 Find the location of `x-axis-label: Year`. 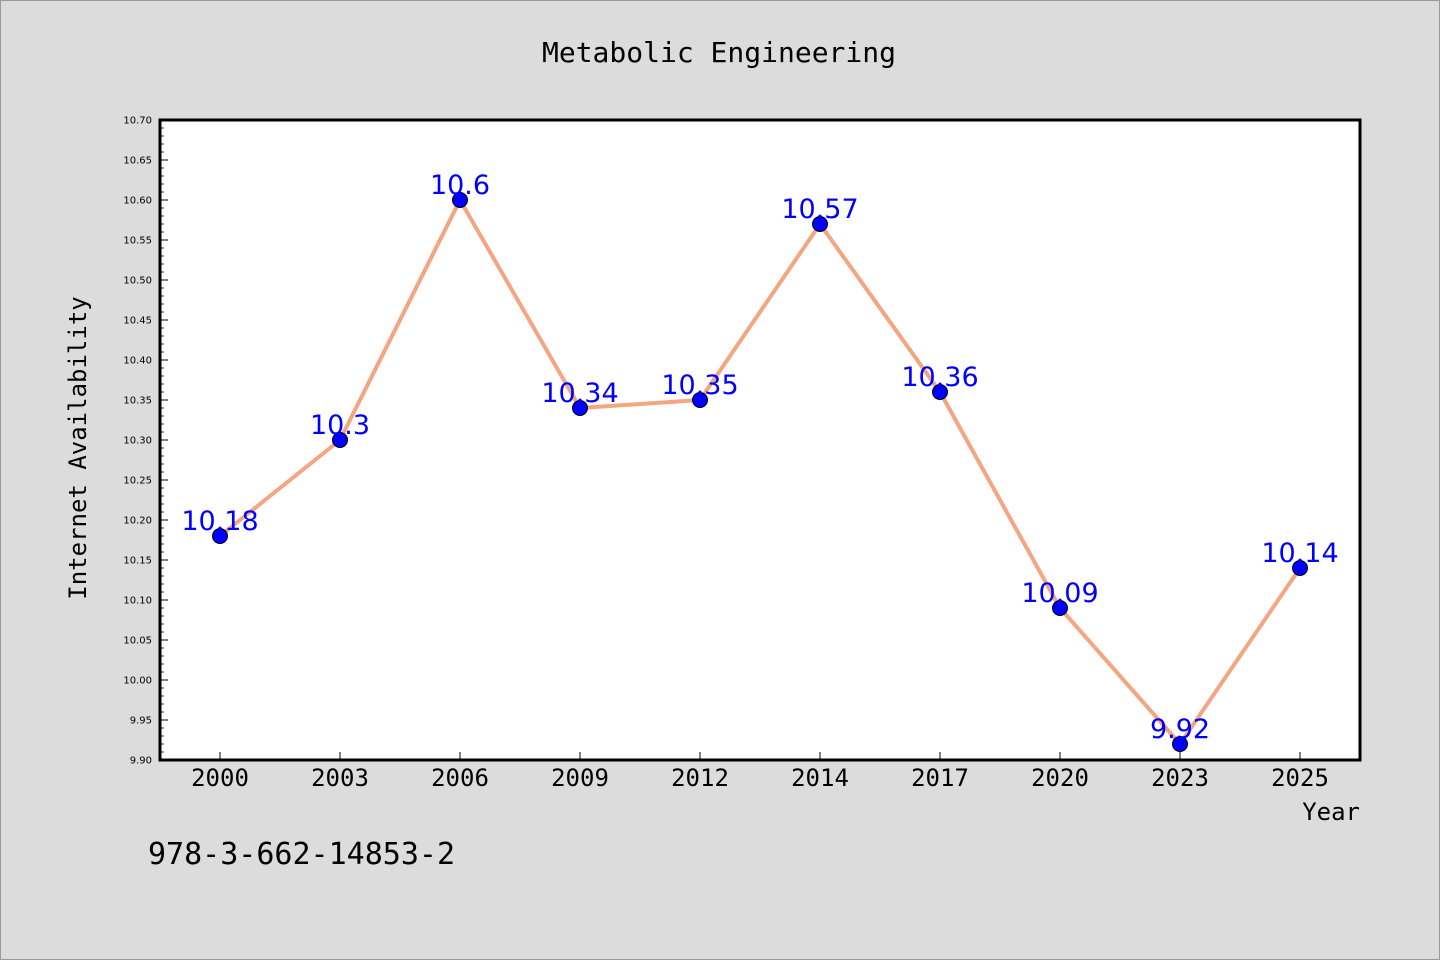

x-axis-label: Year is located at coordinates (1331, 812).